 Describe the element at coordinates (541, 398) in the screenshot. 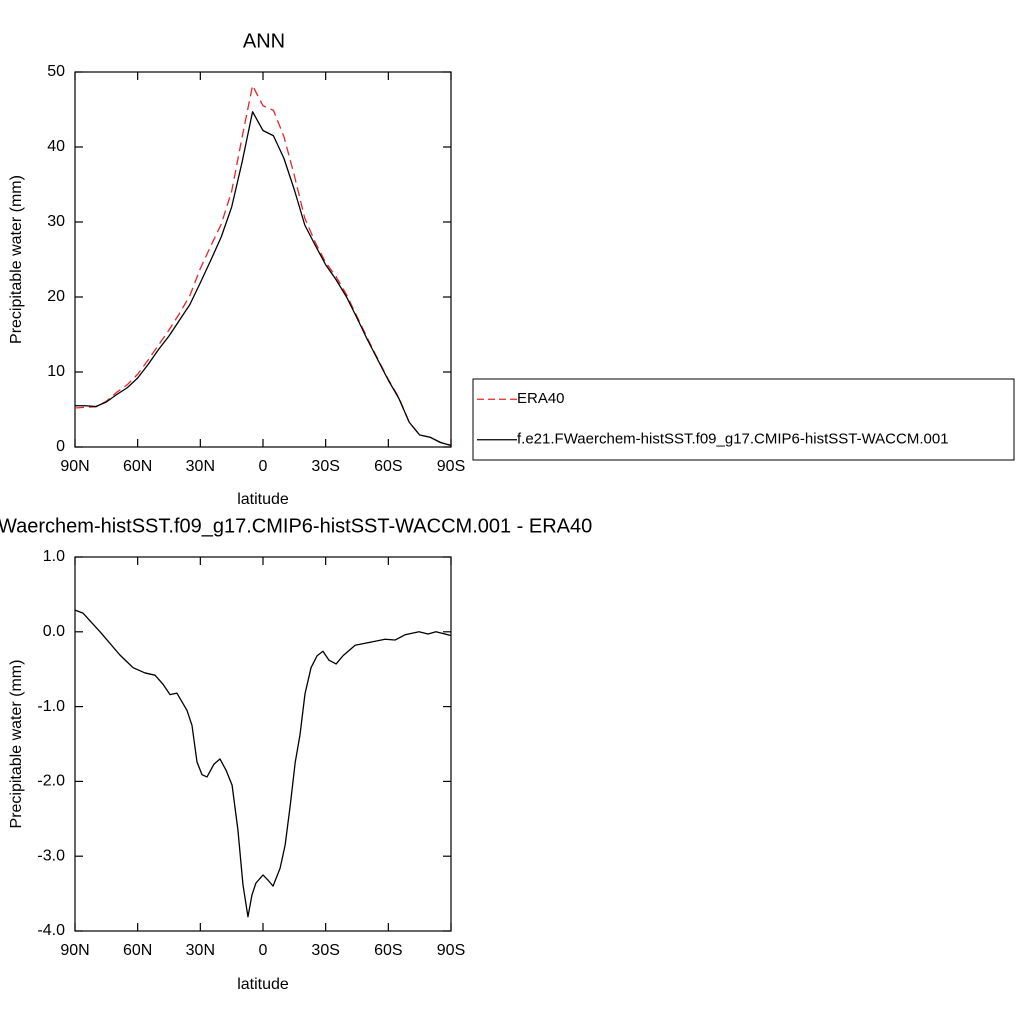

I see `legend-label: ERA40` at that location.